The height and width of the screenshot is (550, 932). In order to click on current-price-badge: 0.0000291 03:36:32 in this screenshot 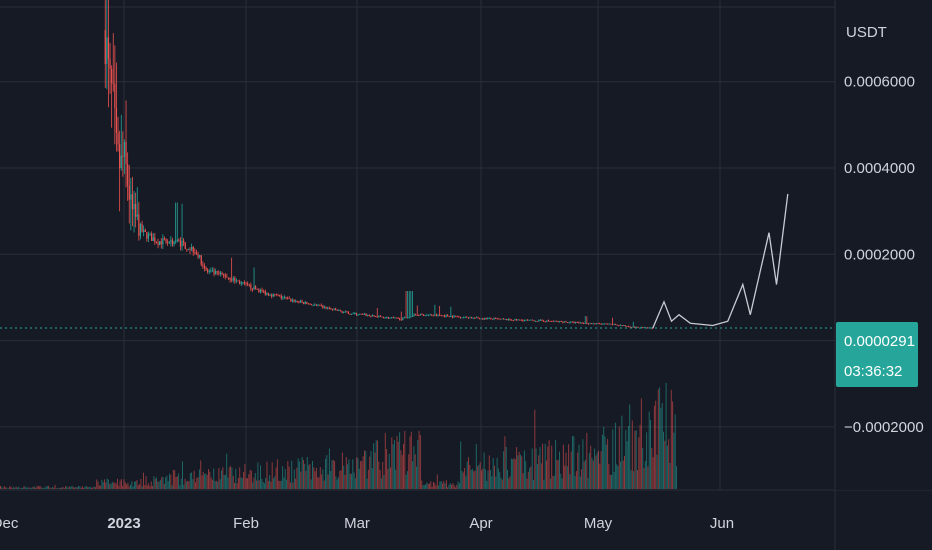, I will do `click(877, 354)`.